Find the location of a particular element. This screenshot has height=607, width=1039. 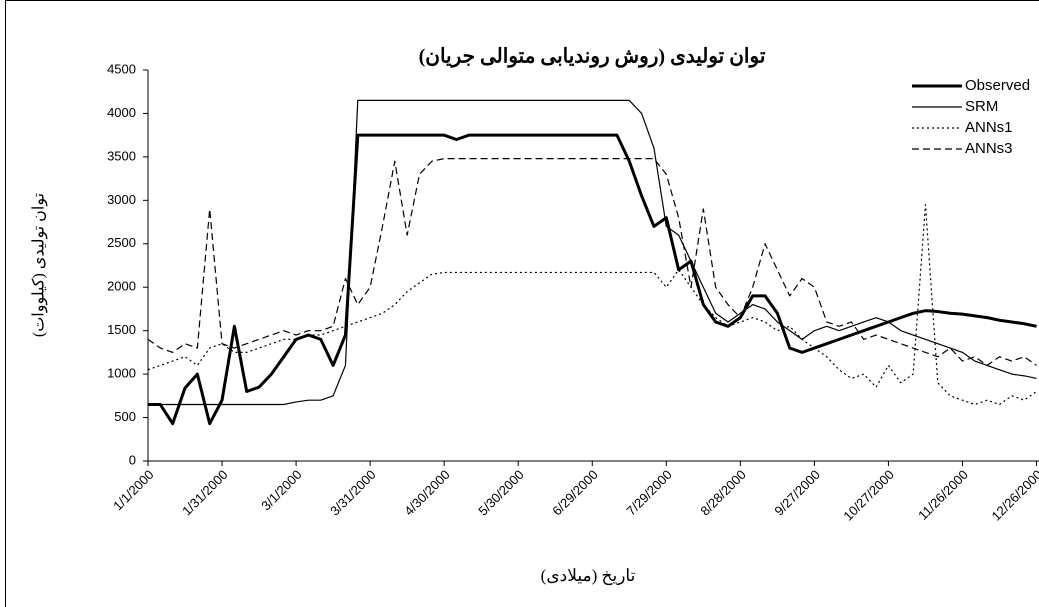

y-tick-label: 4500 is located at coordinates (121, 68).